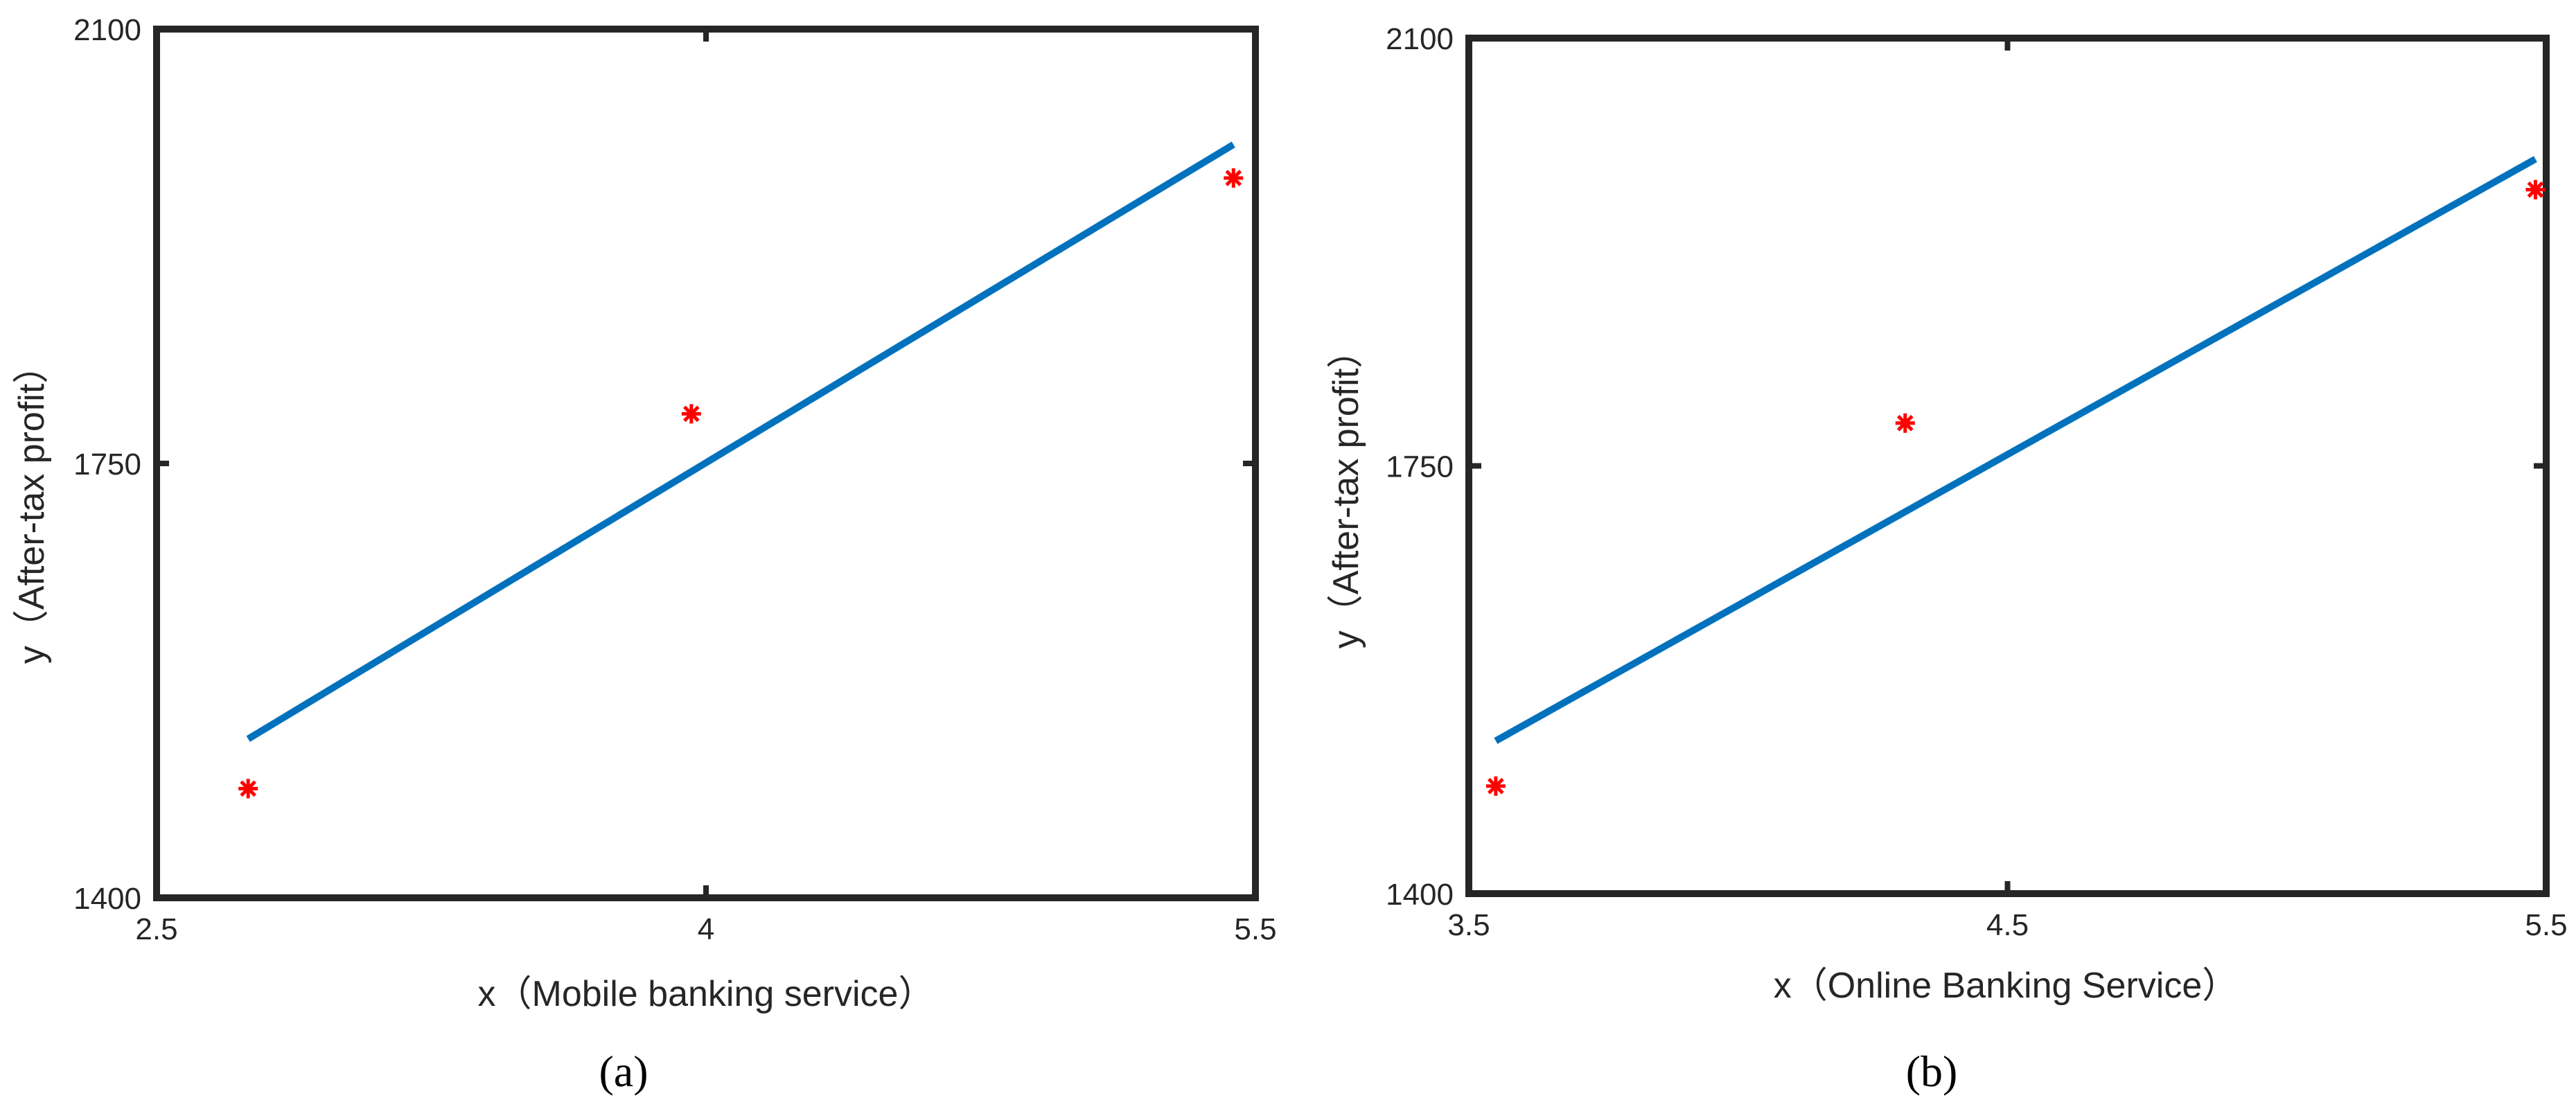  I want to click on x-tick-label: 4, so click(706, 929).